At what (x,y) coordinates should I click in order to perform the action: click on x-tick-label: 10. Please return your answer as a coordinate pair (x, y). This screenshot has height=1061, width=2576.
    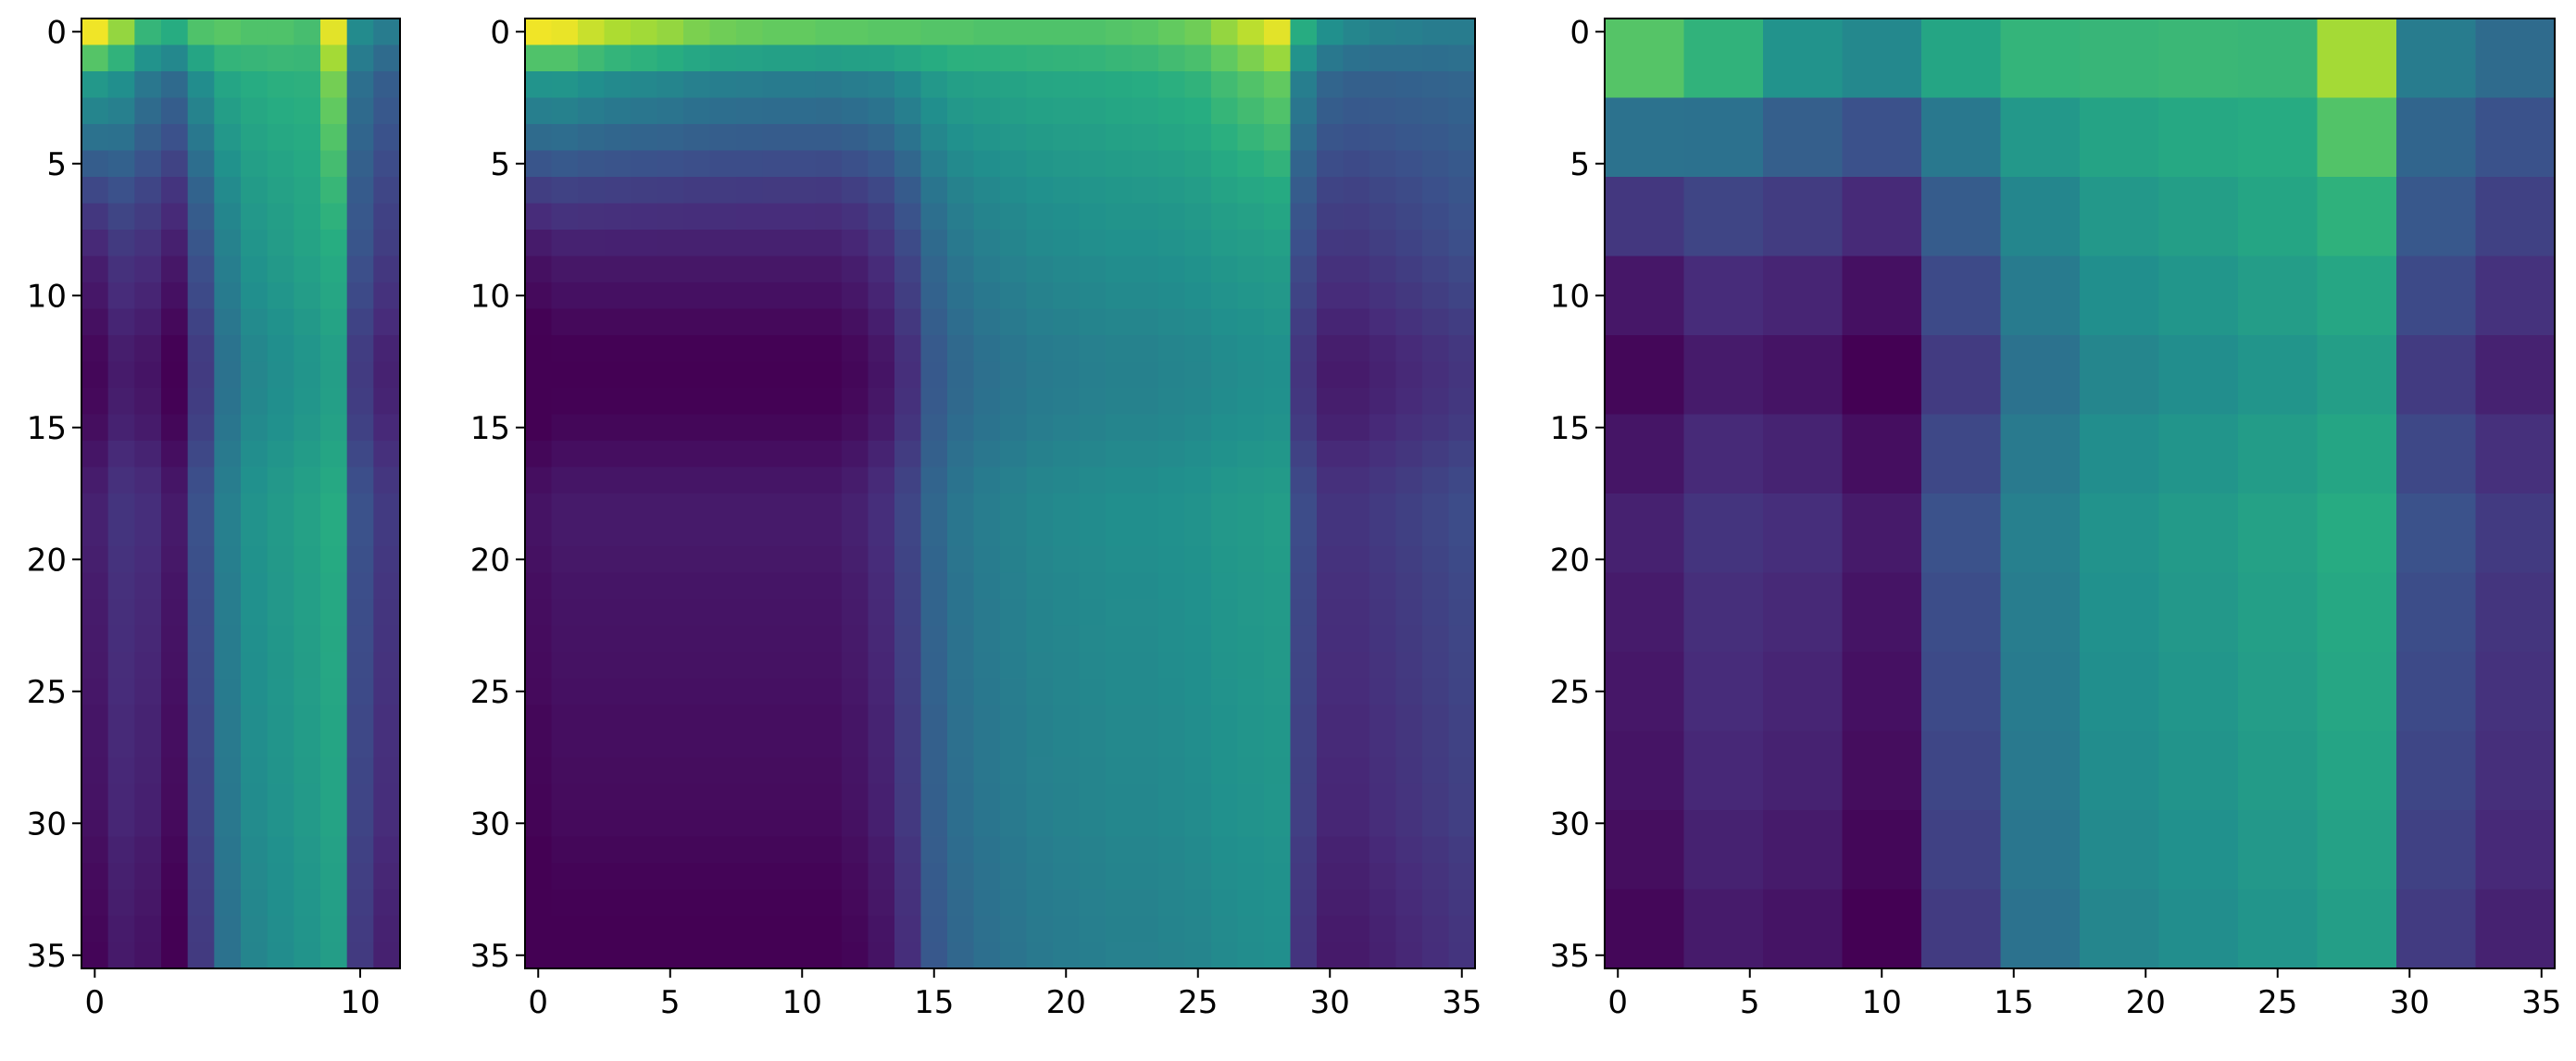
    Looking at the image, I should click on (802, 1002).